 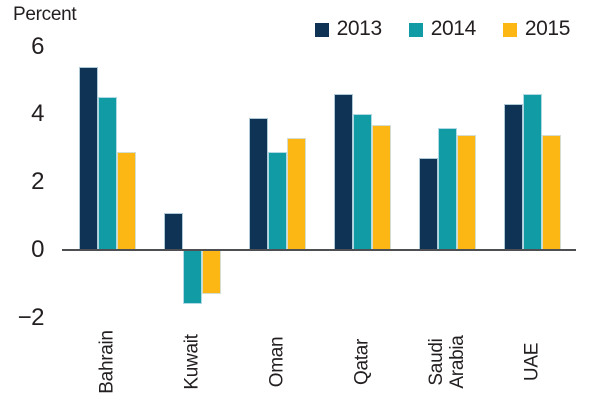 I want to click on y-tick-label: 4, so click(x=37, y=114).